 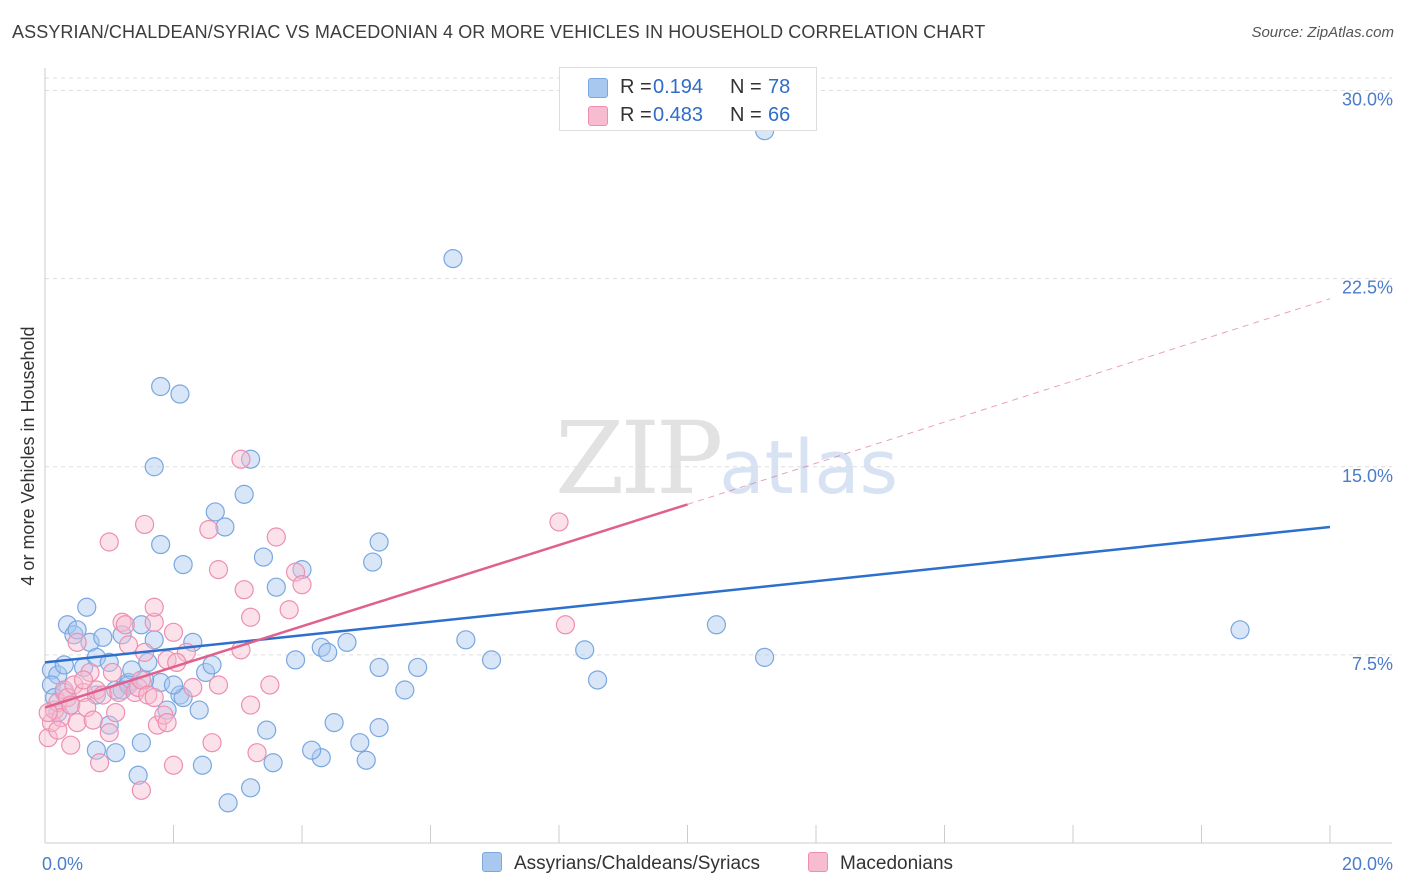 I want to click on legend-row-macedonians: R = 0.483 N = 66, so click(x=688, y=116).